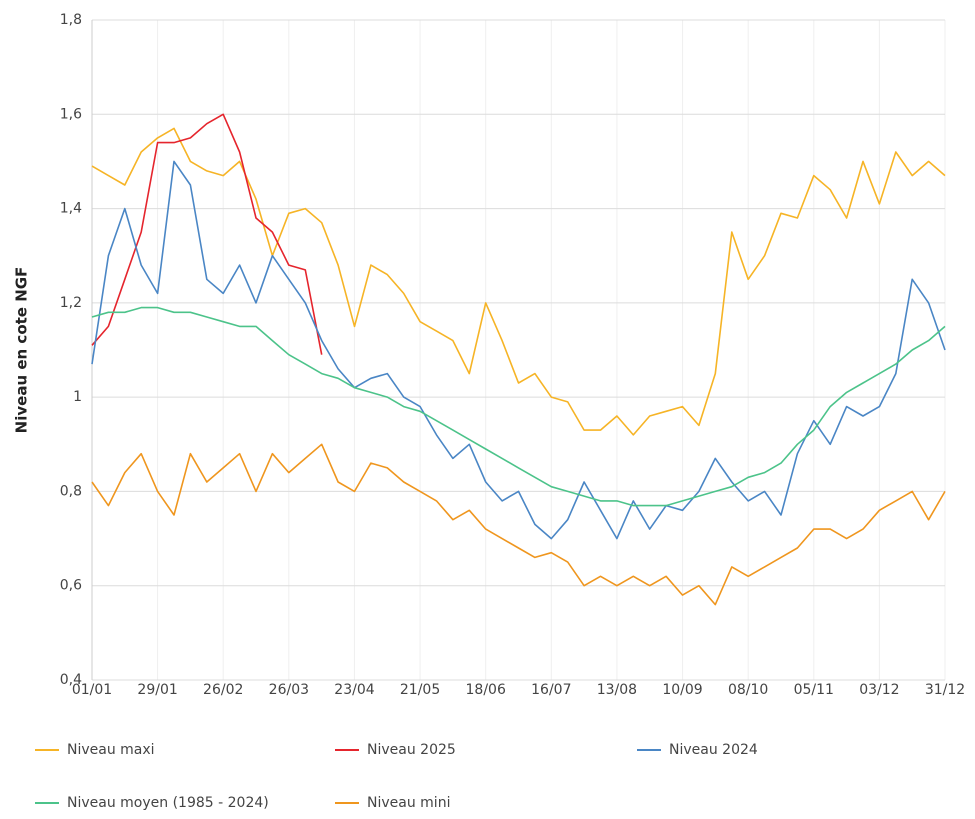  What do you see at coordinates (71, 680) in the screenshot?
I see `y-tick-label: 0,4` at bounding box center [71, 680].